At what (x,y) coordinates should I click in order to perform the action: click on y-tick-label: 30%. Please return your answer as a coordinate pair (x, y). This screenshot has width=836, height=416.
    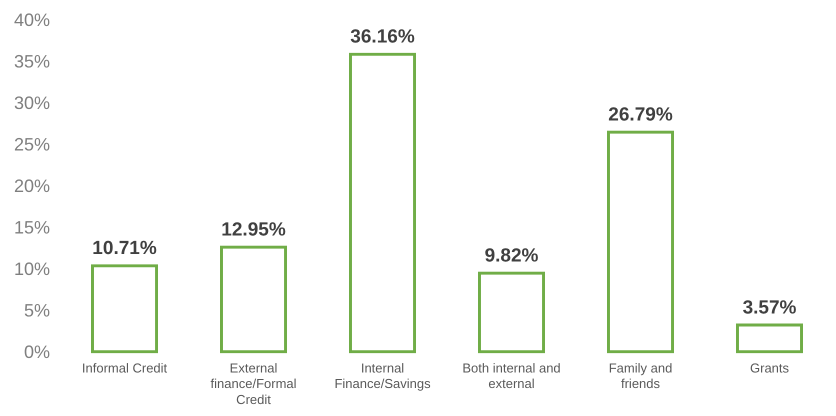
    Looking at the image, I should click on (32, 102).